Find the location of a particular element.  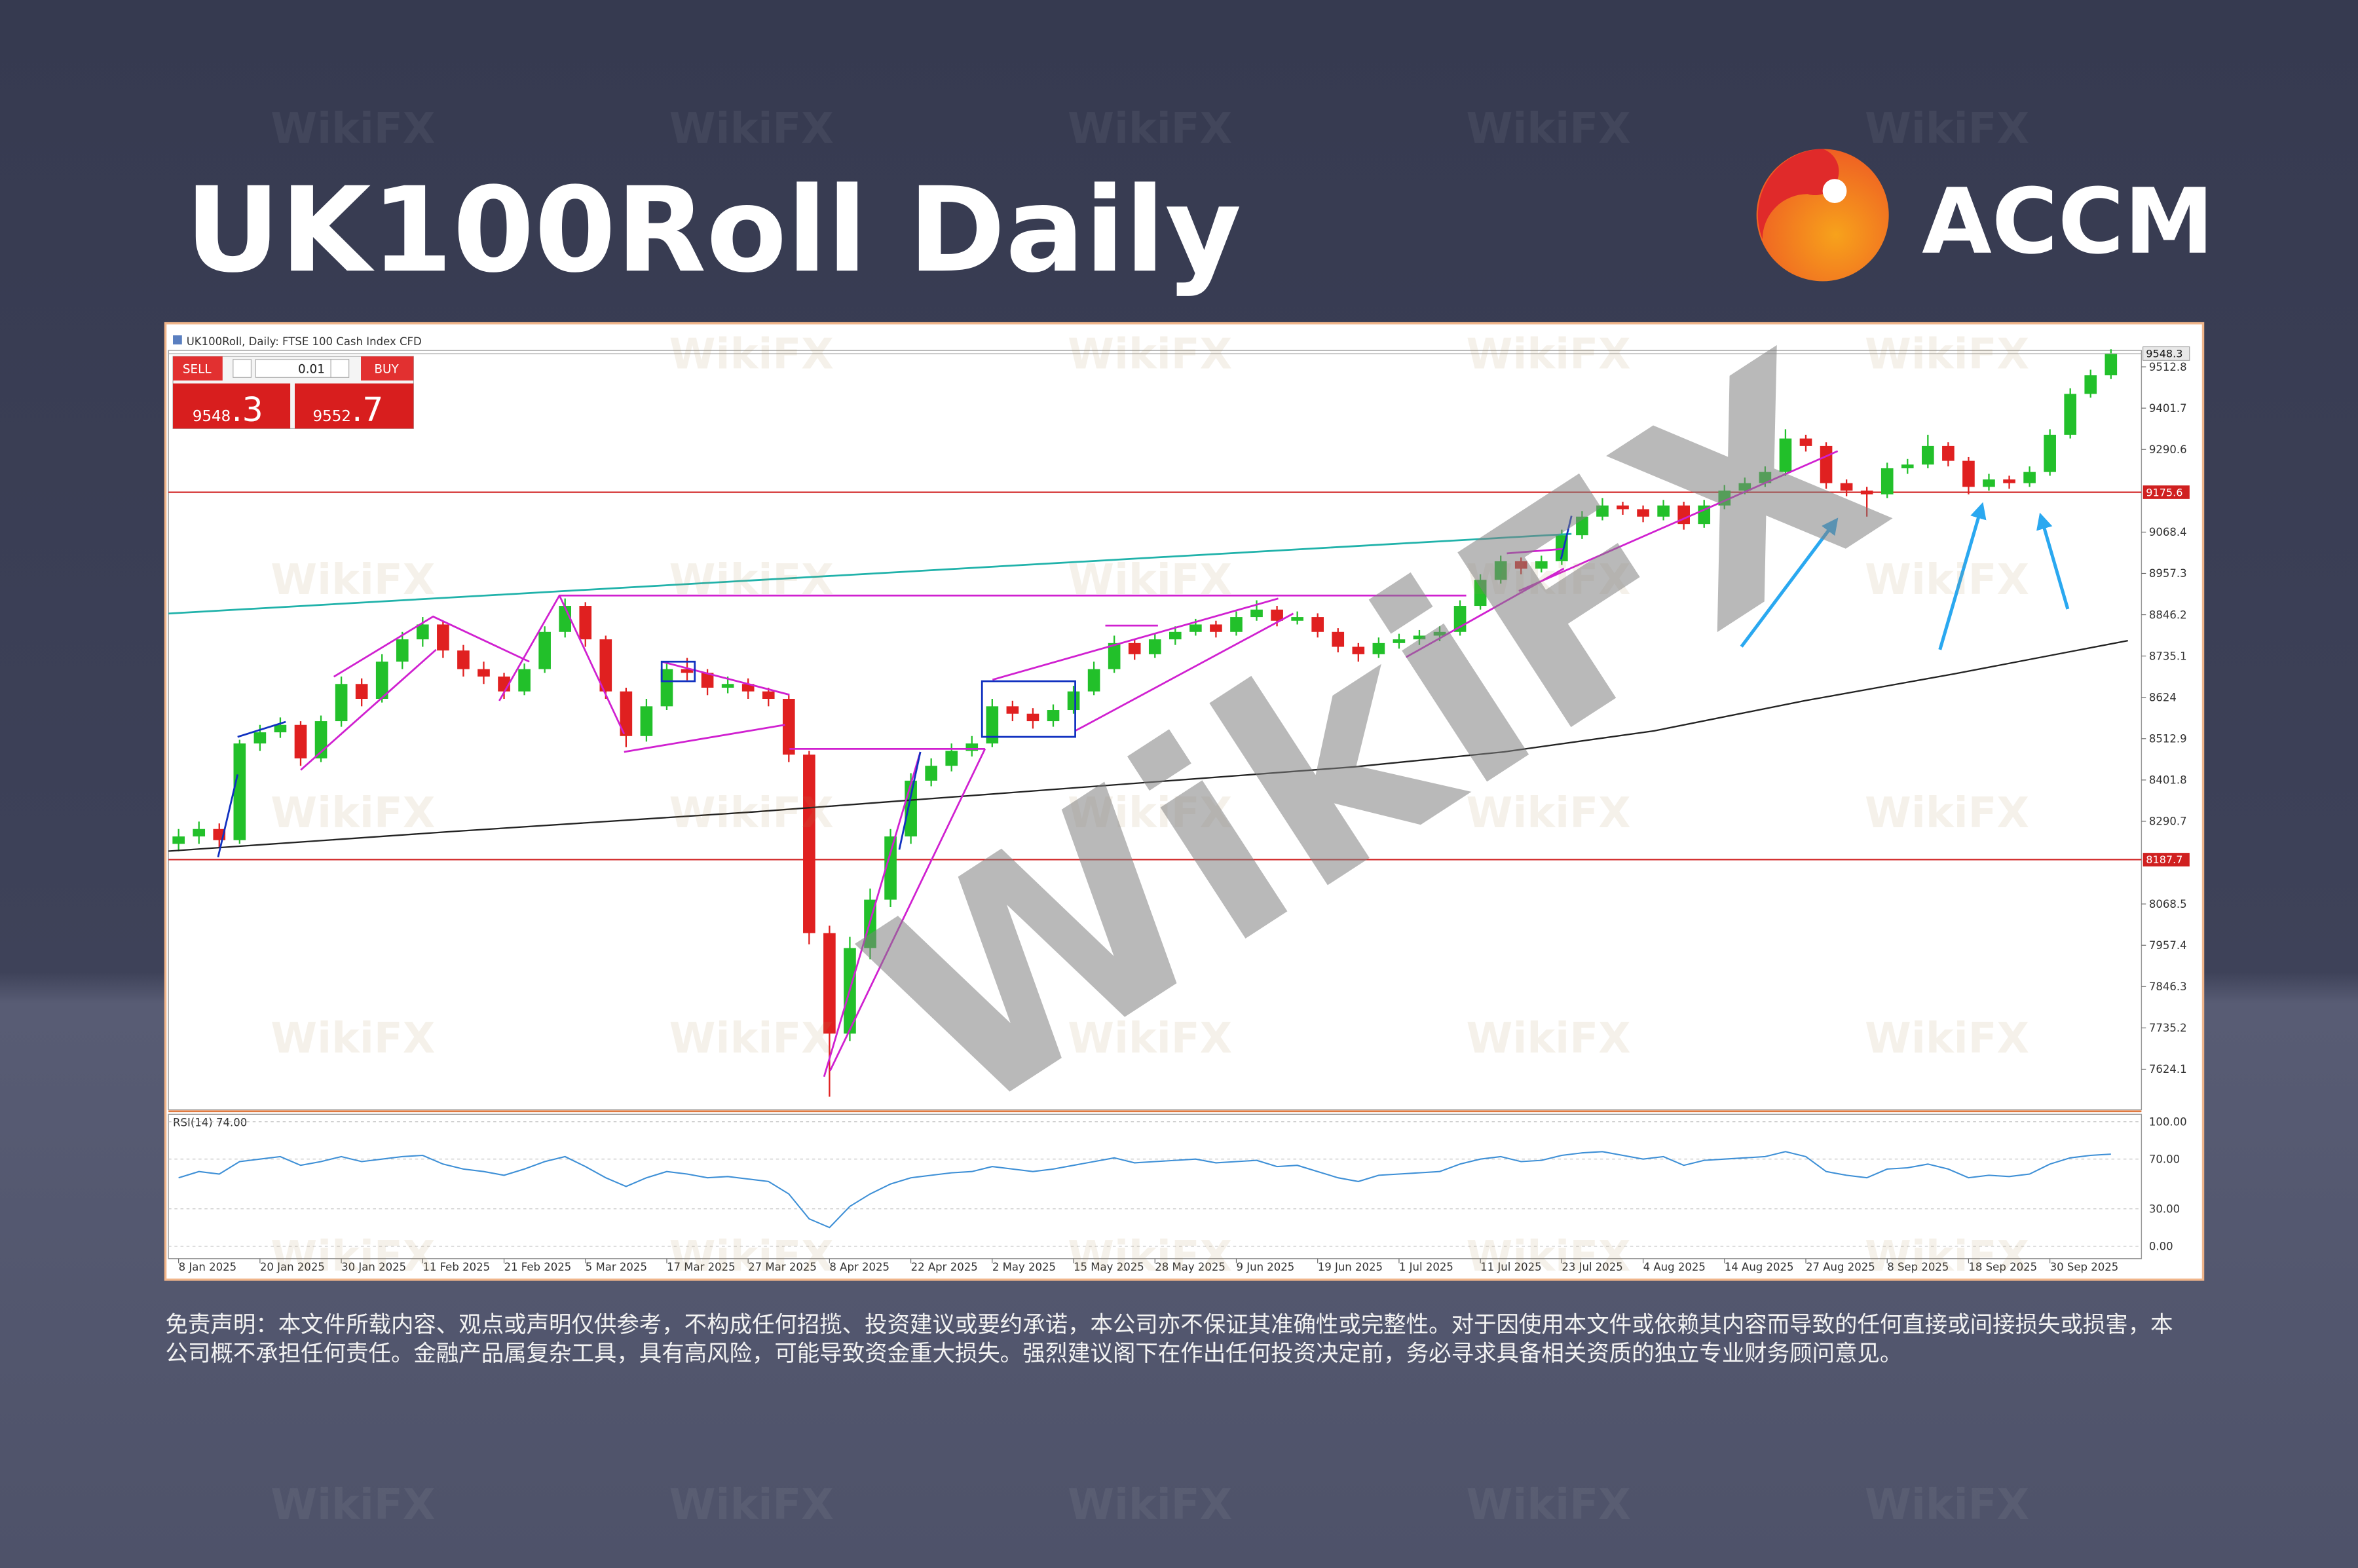

y-tick-label: 7735.2 is located at coordinates (2168, 1028).